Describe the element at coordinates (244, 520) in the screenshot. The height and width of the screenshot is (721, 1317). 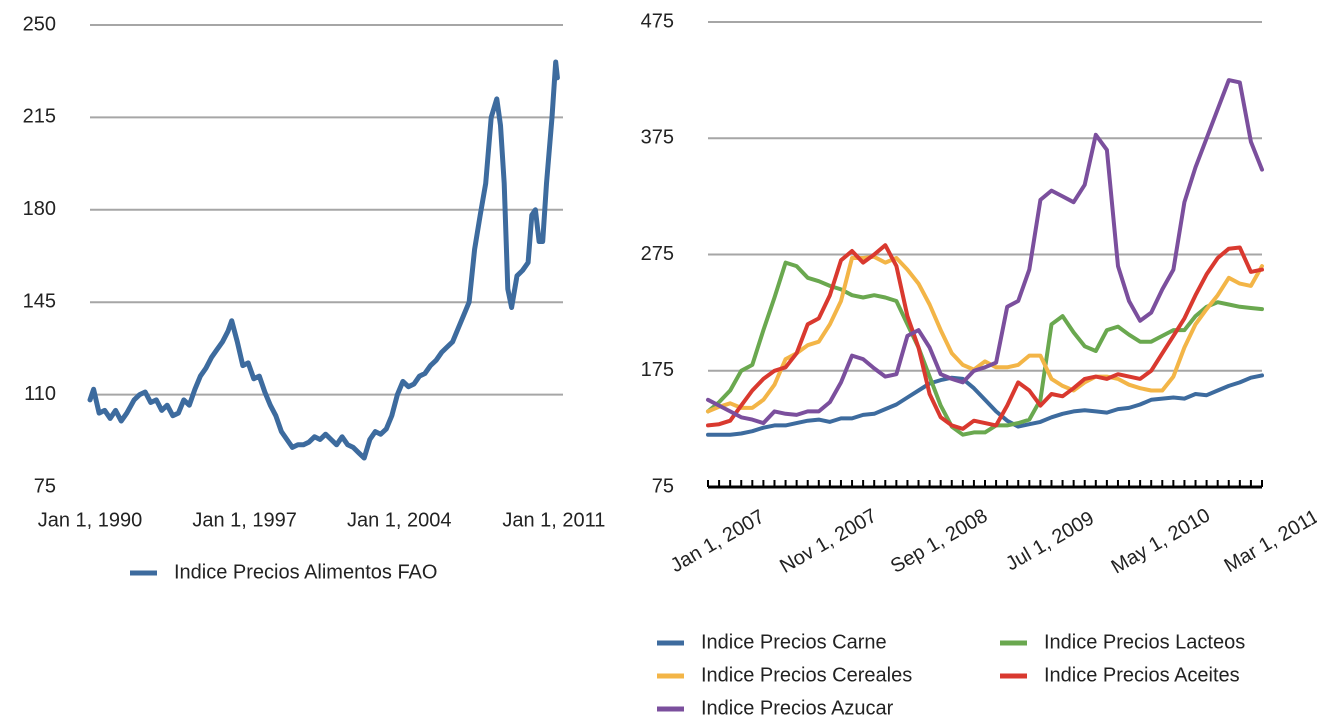
I see `x-tick-label: Jan 1, 1997` at that location.